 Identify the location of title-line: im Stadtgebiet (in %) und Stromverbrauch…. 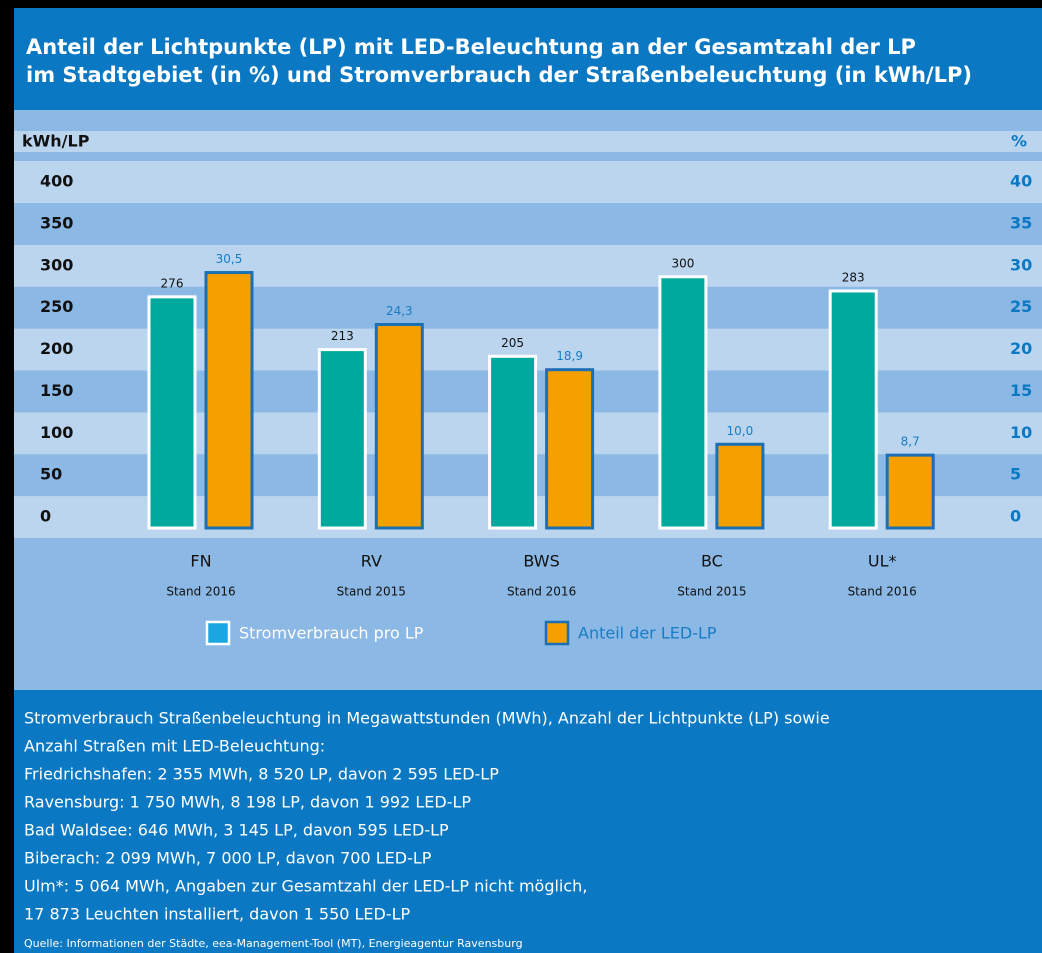
(499, 75).